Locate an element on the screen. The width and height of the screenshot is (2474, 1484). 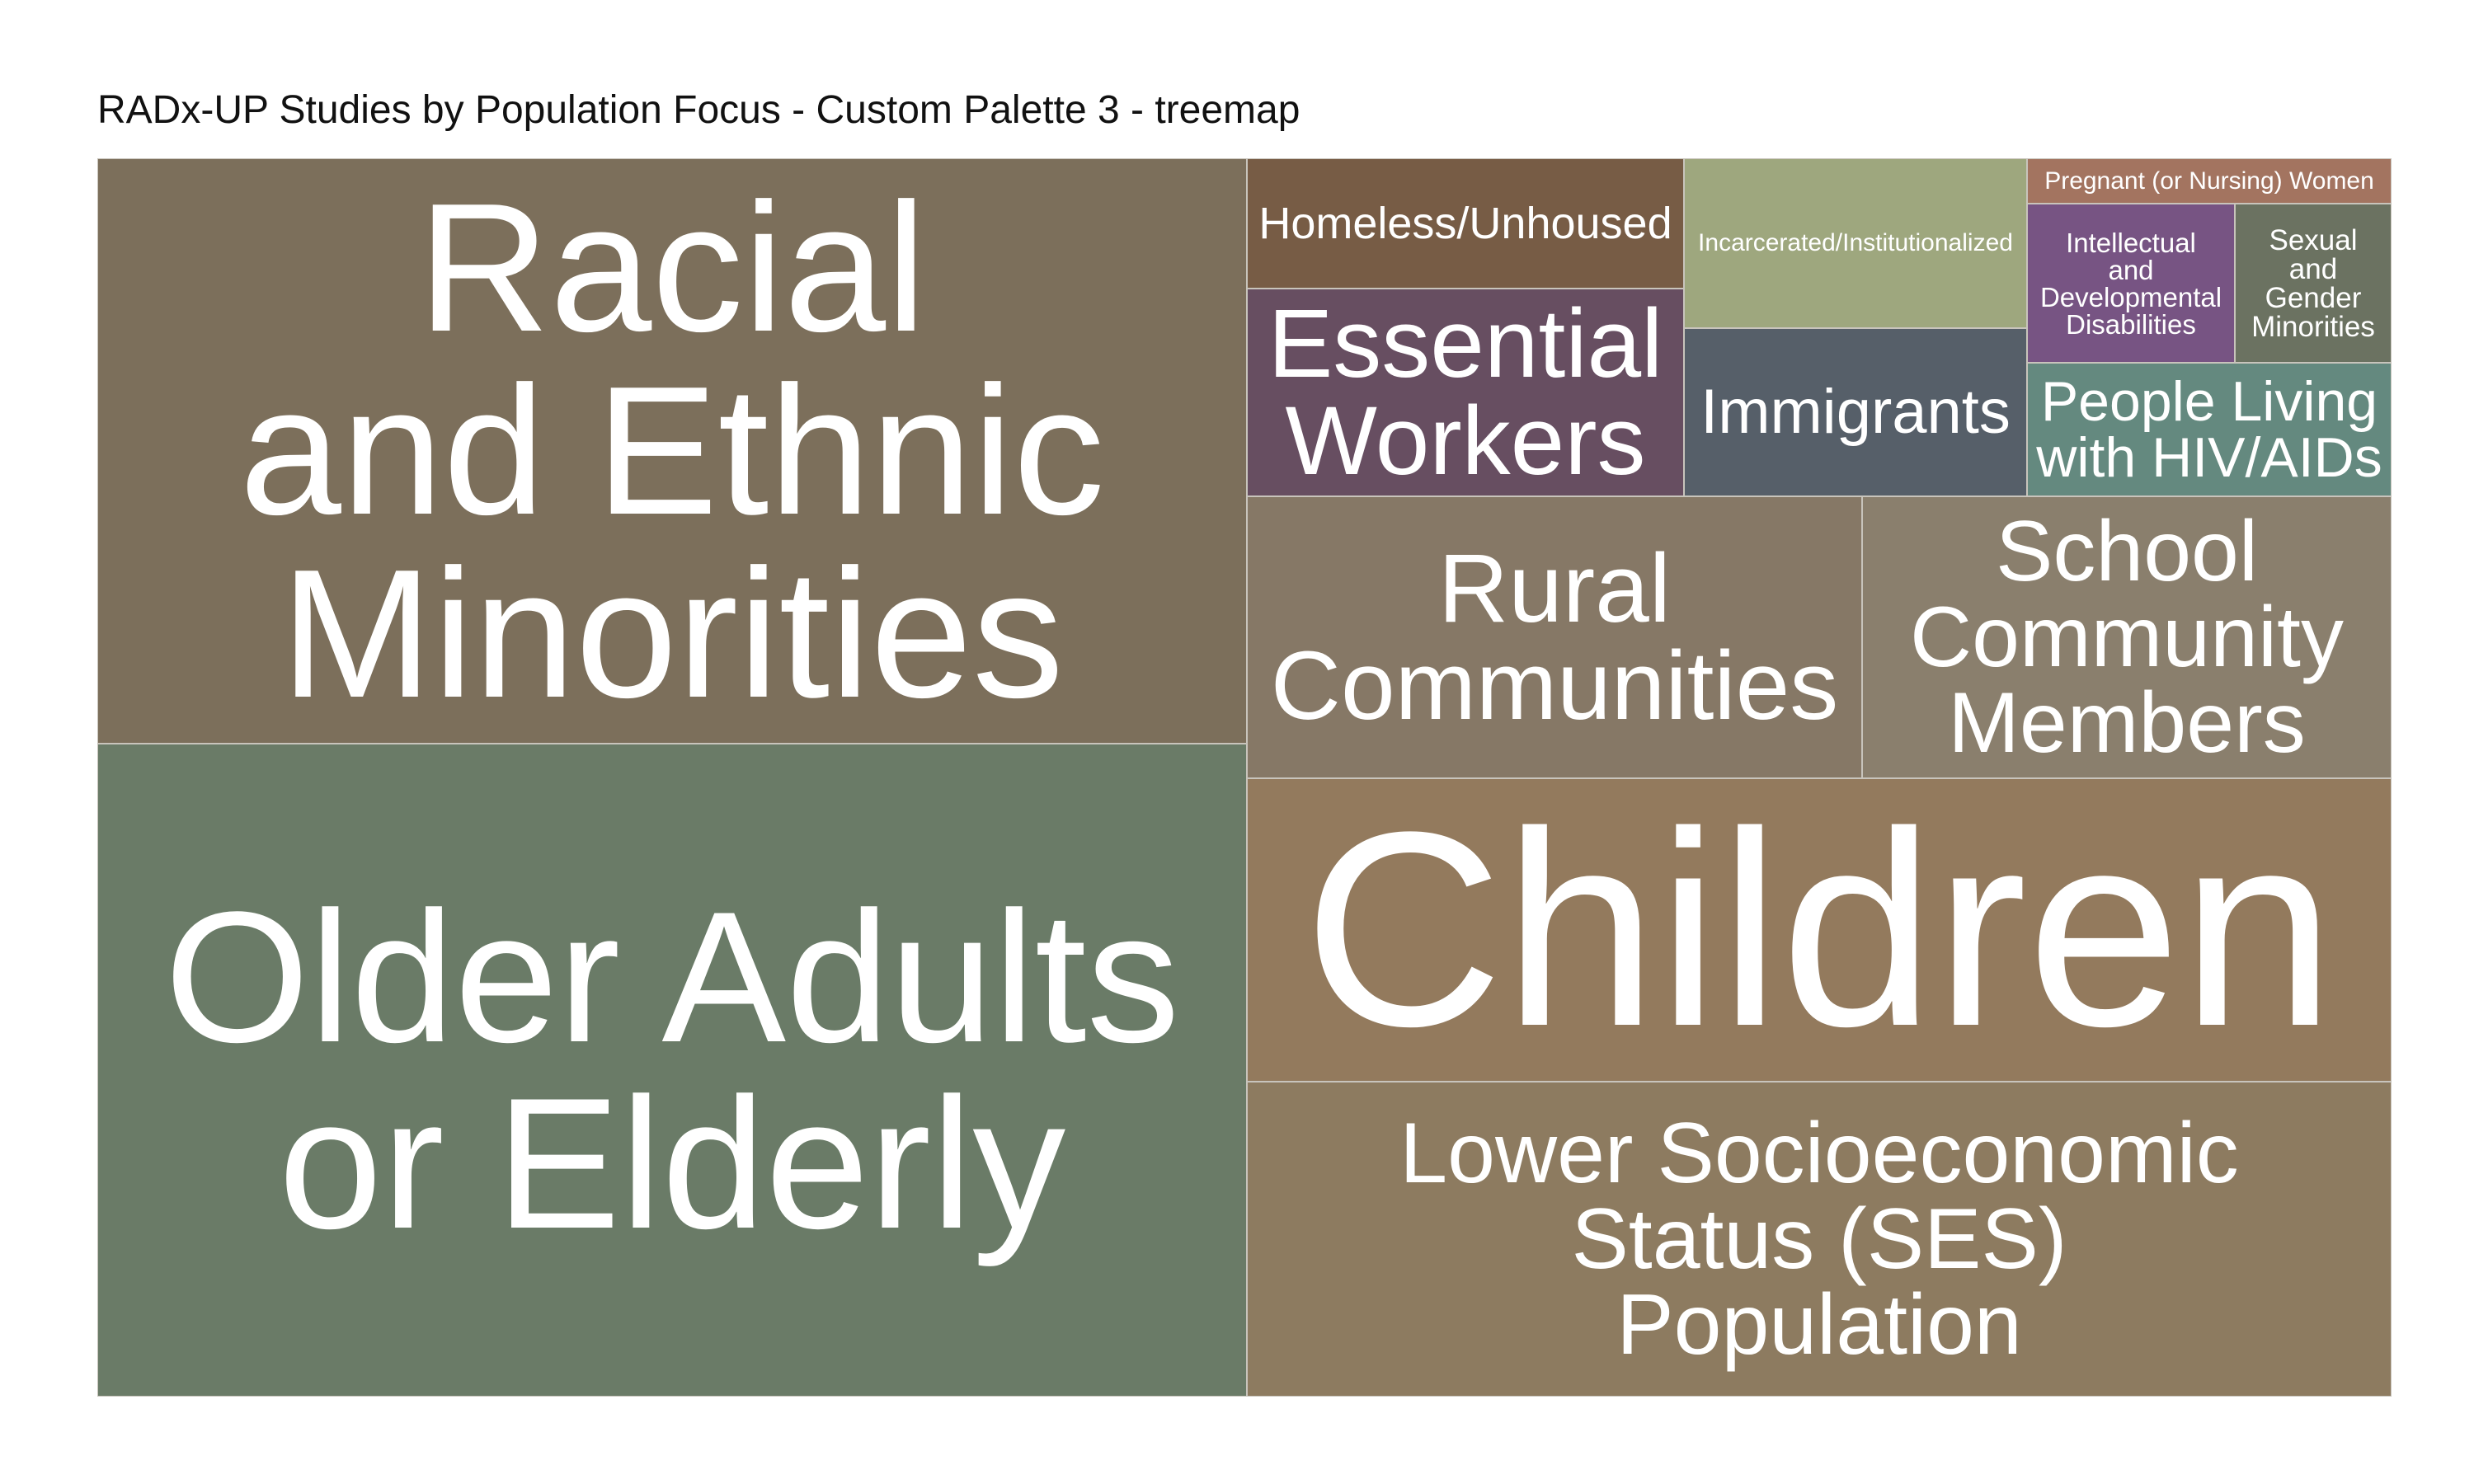
treemap-label-essential-workers: Essential Workers is located at coordinates (1465, 392).